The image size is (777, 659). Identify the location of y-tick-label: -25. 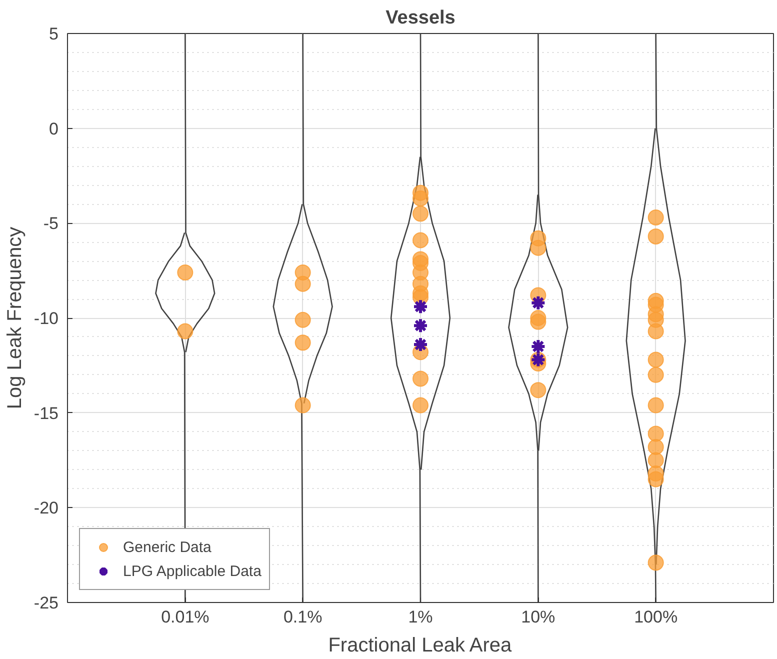
(46, 603).